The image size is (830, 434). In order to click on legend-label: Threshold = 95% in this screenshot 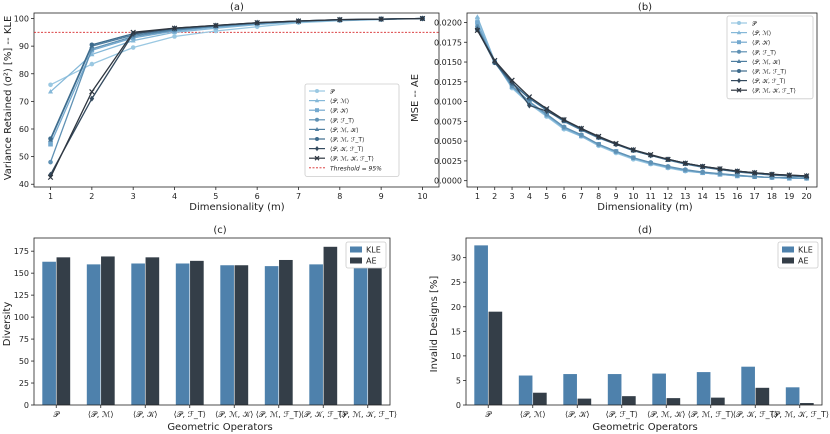, I will do `click(356, 168)`.